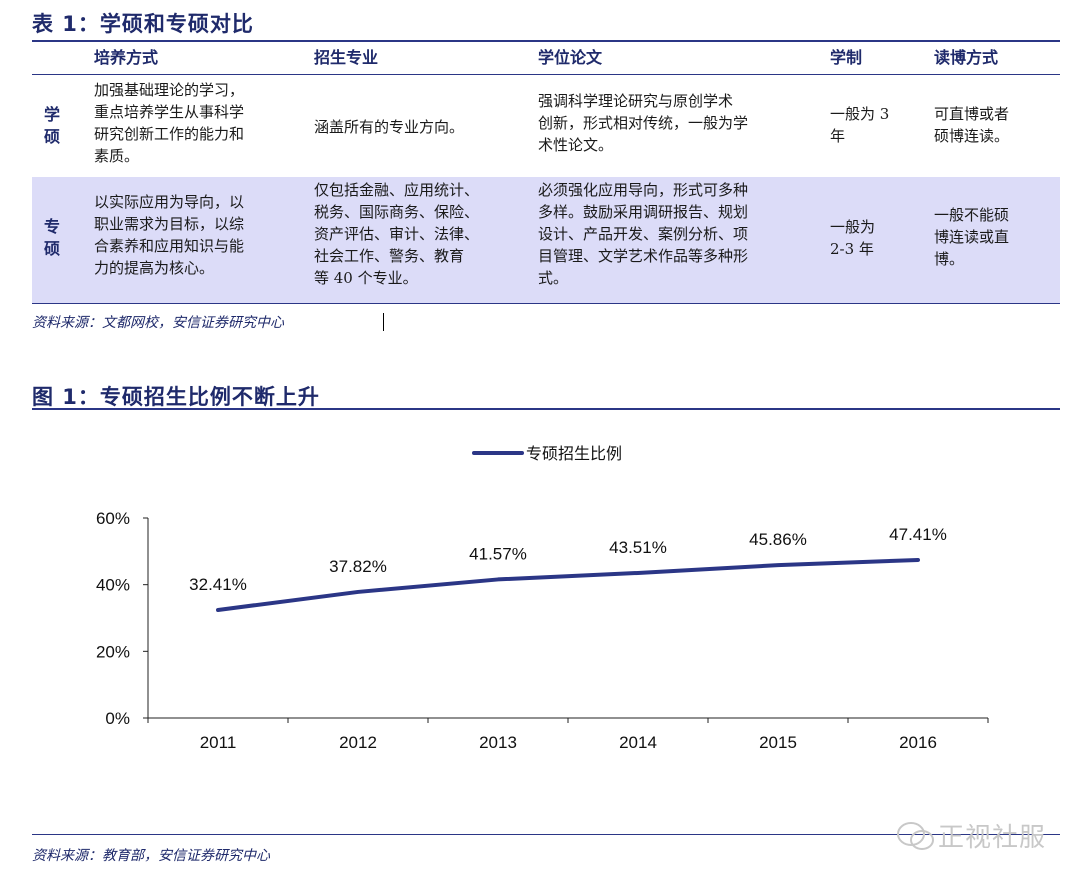 The image size is (1080, 881). I want to click on y-tick-label: 0%, so click(117, 718).